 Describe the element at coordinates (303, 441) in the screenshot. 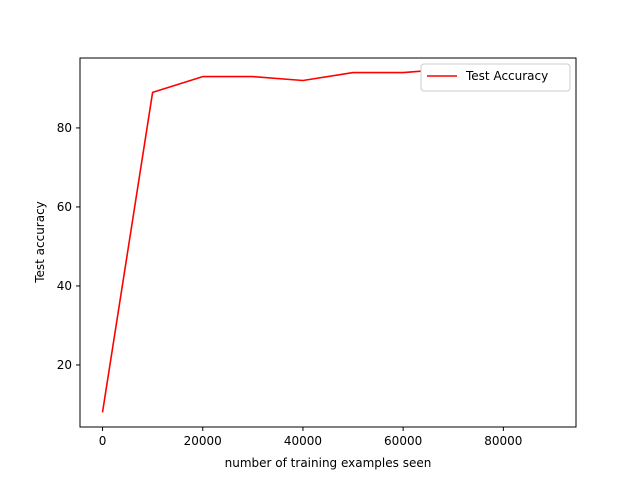

I see `x-tick-label: 40000` at that location.